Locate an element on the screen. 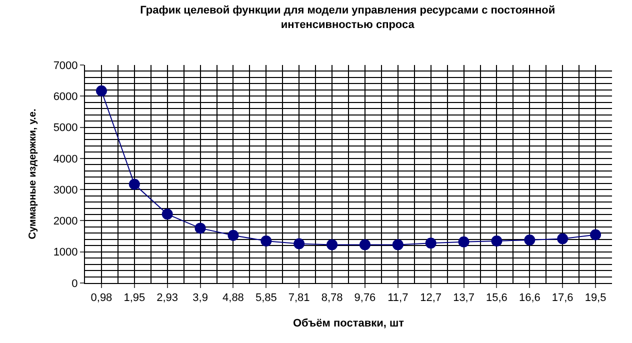 This screenshot has height=343, width=632. x-tick-label: 12,7 is located at coordinates (431, 298).